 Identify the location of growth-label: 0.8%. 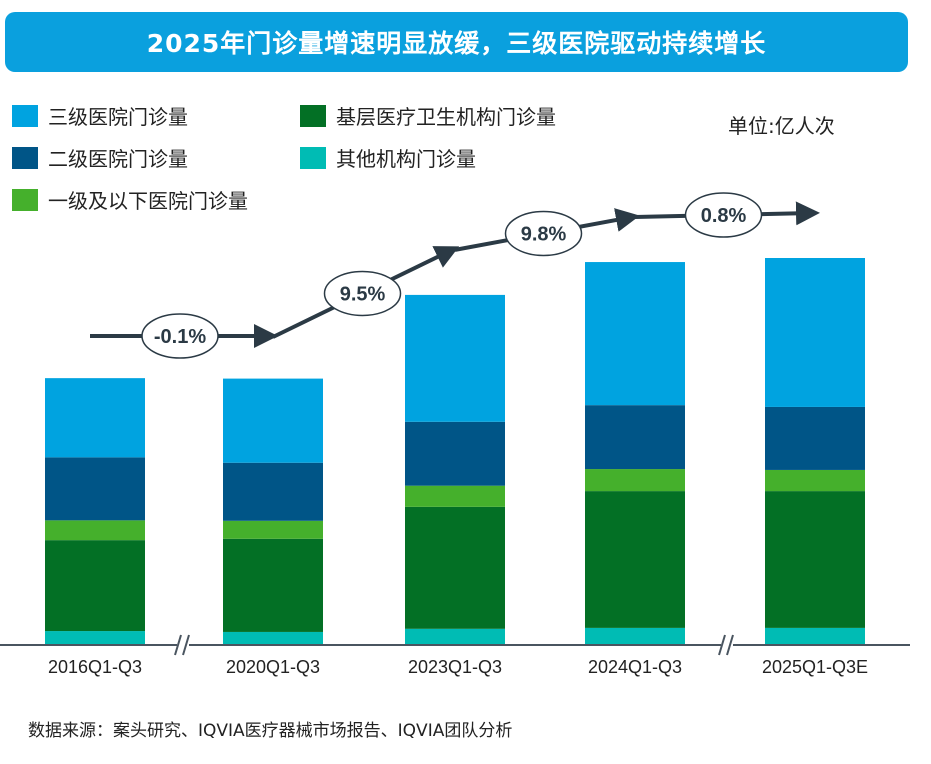
(724, 216).